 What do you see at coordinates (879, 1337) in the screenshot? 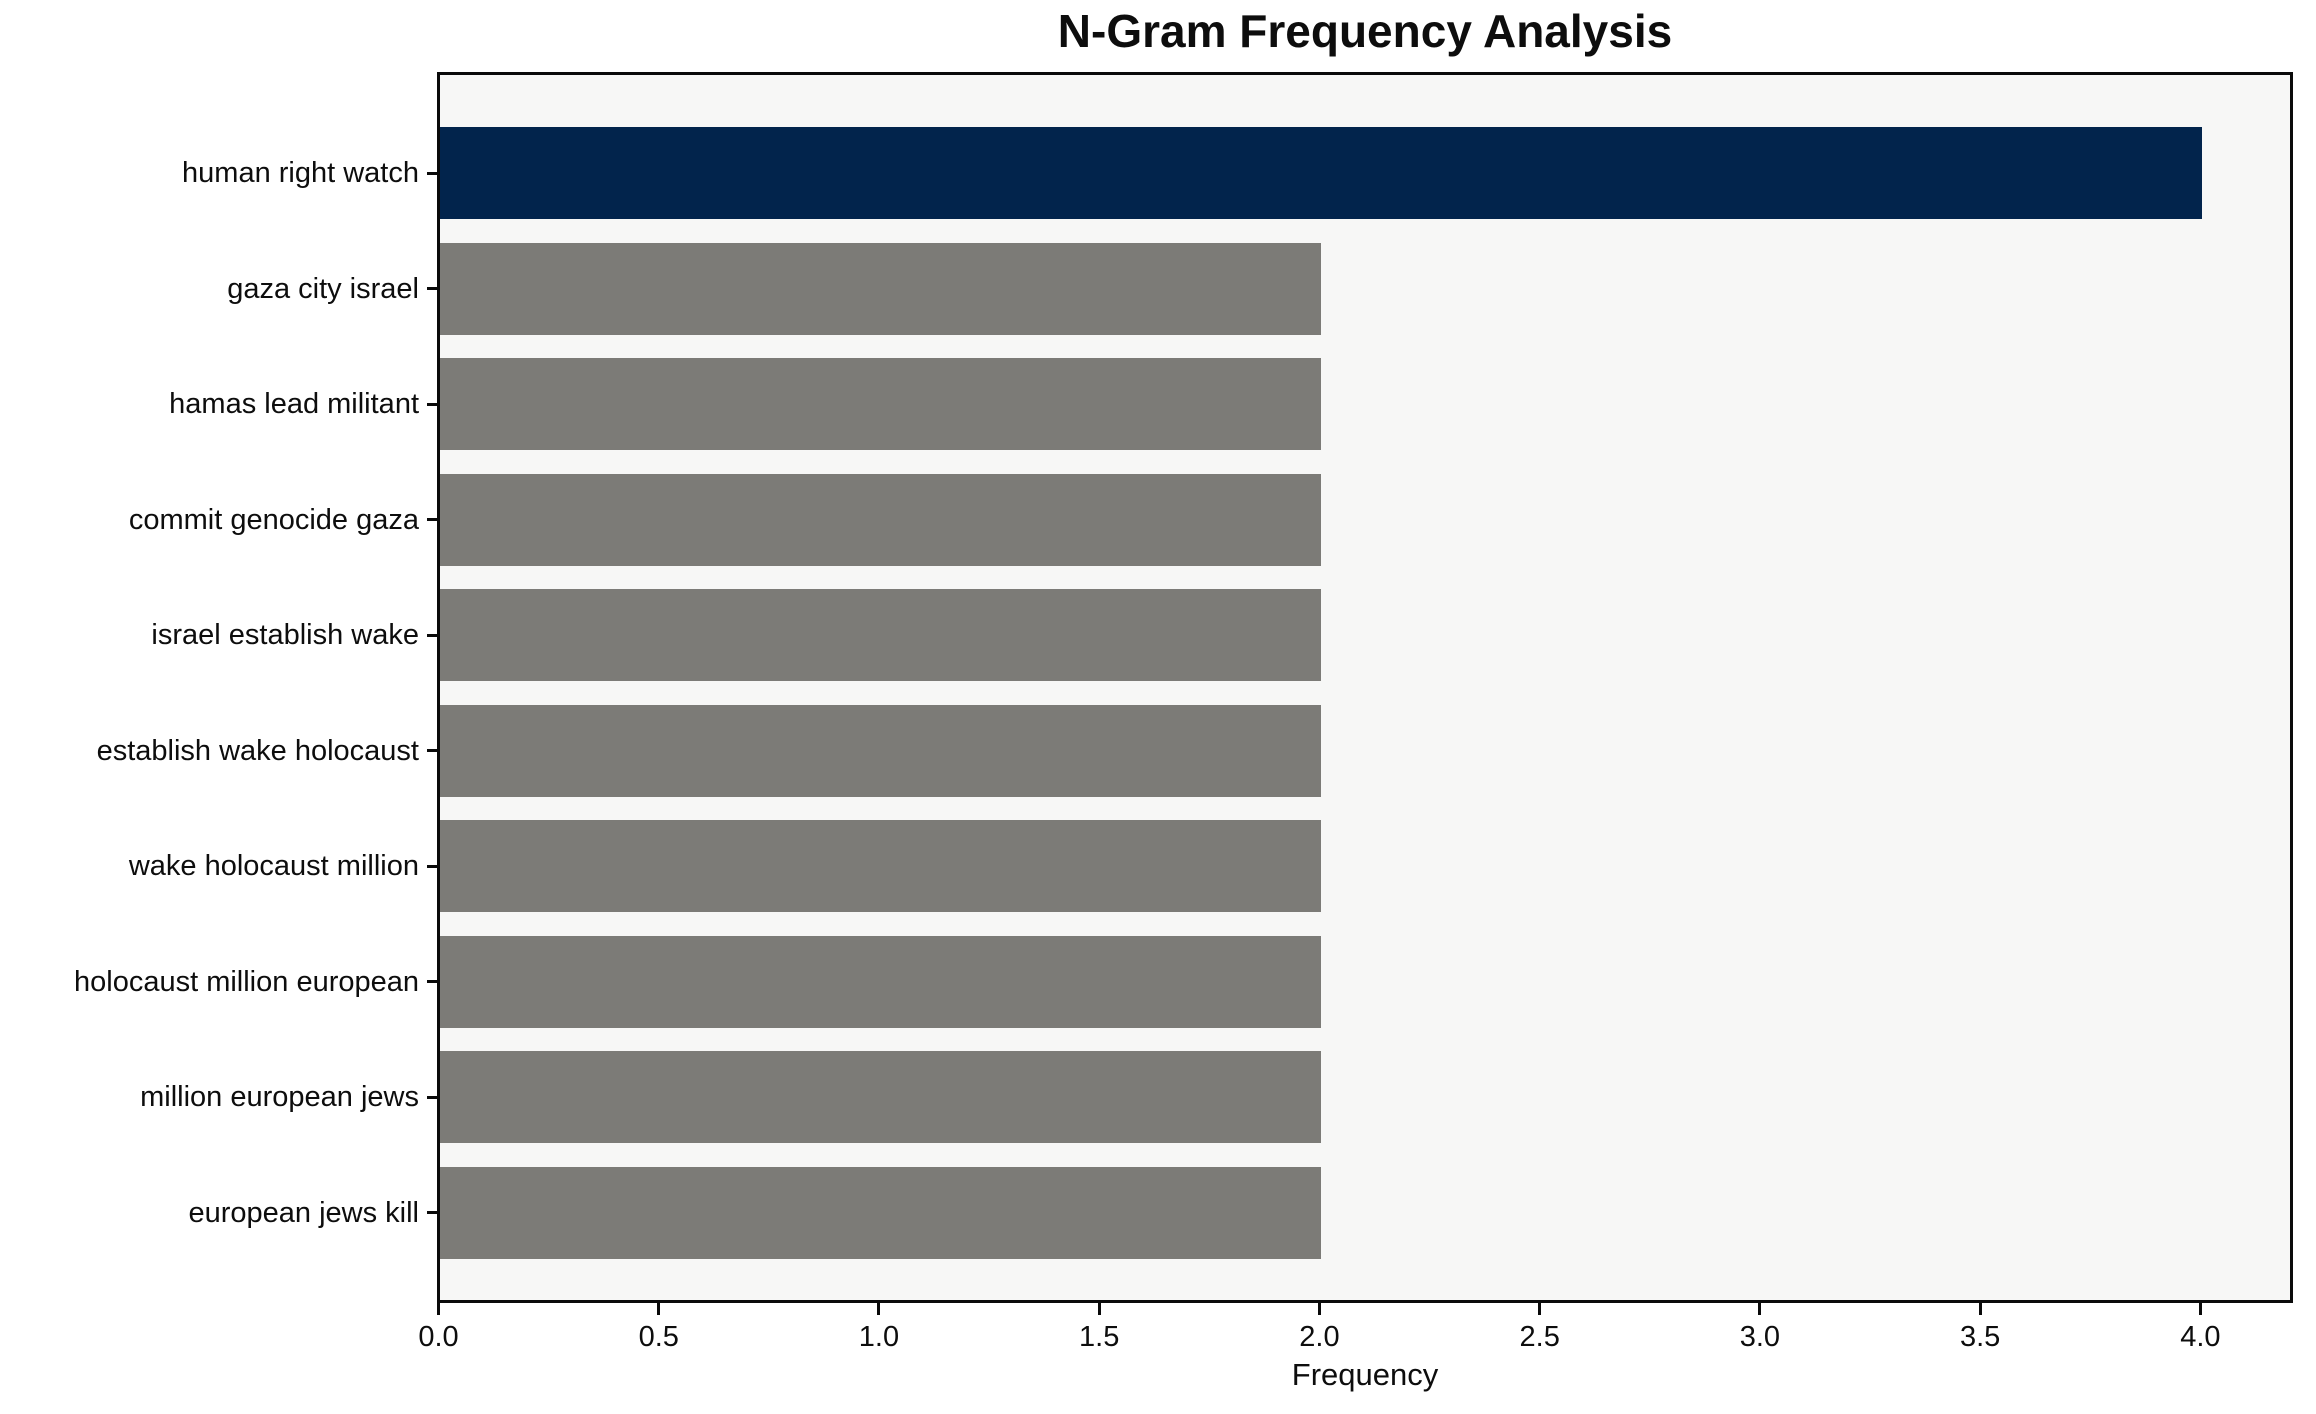
I see `x-tick-label: 1.0` at bounding box center [879, 1337].